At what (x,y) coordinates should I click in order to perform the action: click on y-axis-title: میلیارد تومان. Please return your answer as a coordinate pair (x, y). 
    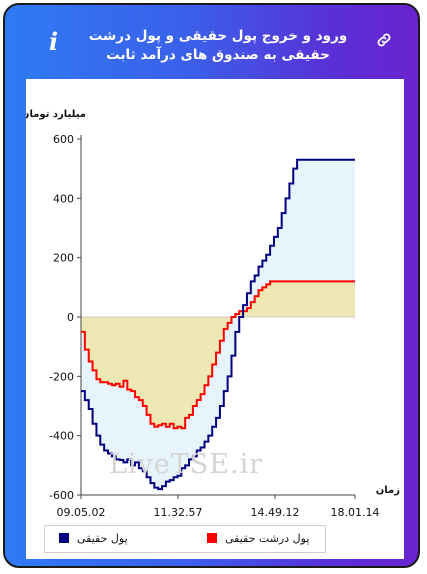
    Looking at the image, I should click on (56, 114).